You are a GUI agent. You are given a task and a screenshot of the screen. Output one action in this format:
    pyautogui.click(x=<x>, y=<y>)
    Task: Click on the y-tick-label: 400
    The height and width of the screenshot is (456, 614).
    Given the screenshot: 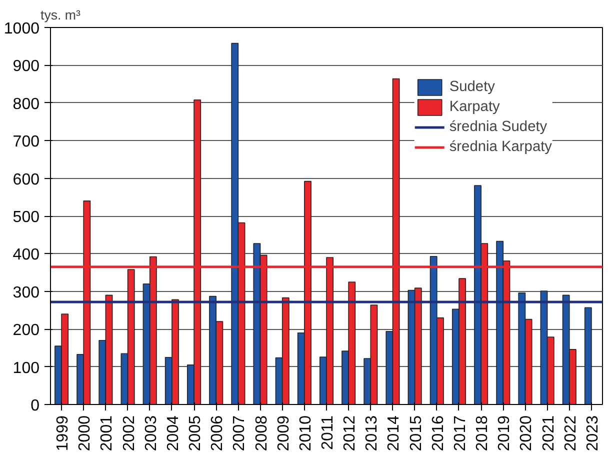 What is the action you would take?
    pyautogui.click(x=26, y=255)
    